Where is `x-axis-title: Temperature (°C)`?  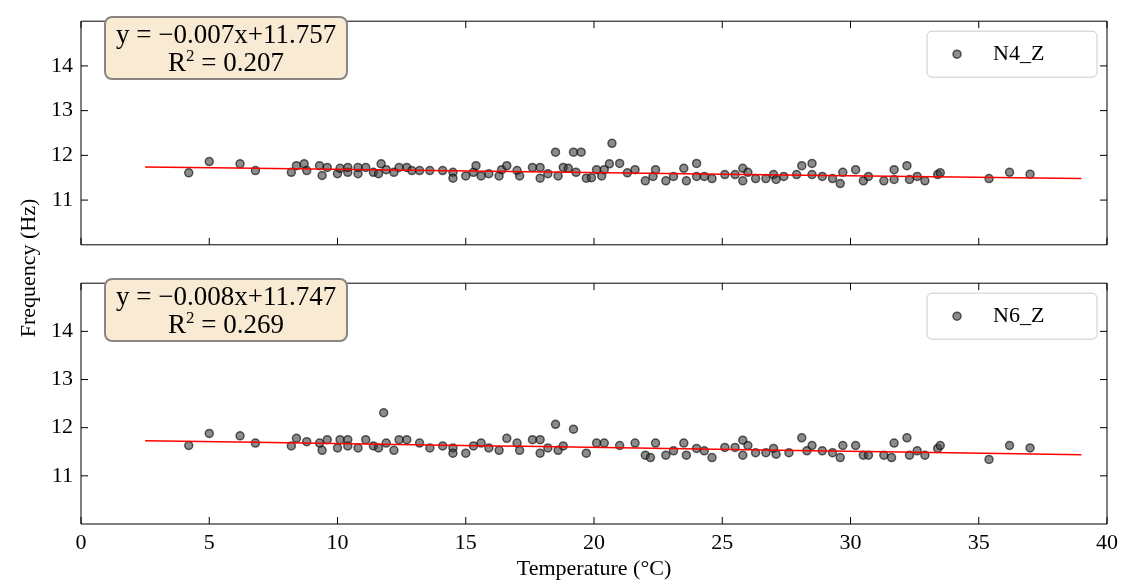
x-axis-title: Temperature (°C) is located at coordinates (594, 567).